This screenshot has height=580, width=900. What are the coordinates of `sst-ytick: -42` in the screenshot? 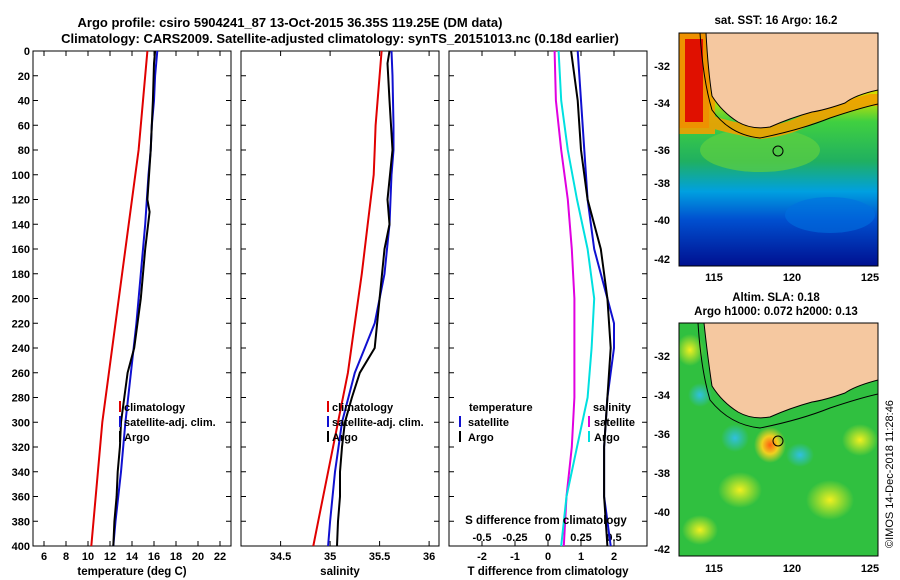 It's located at (662, 260).